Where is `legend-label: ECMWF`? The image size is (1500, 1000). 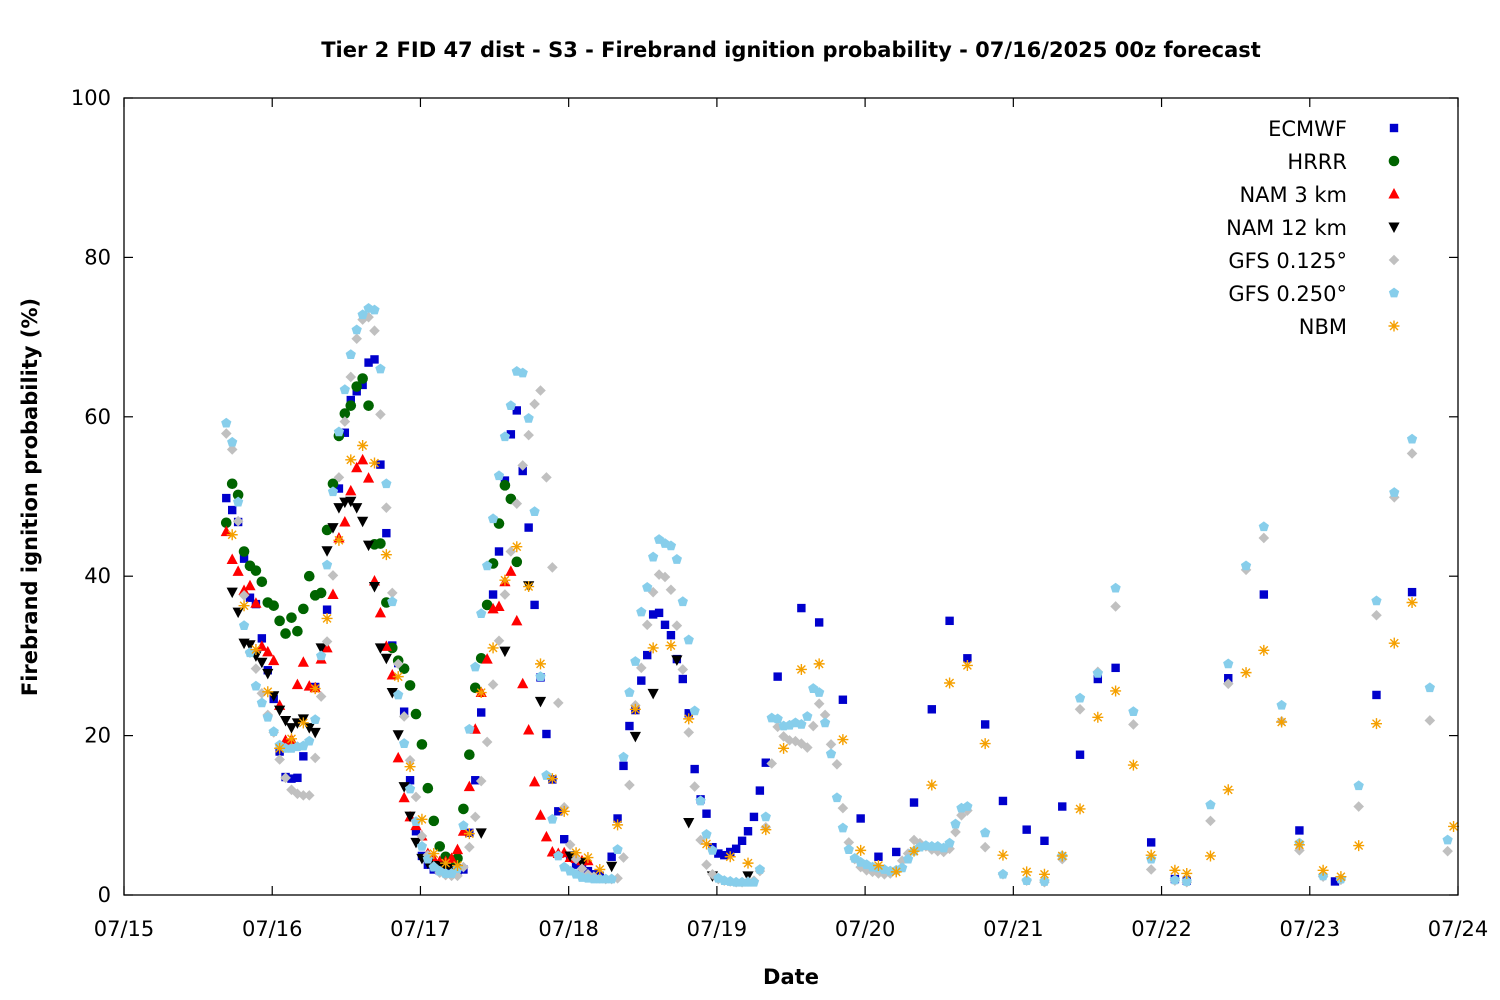
legend-label: ECMWF is located at coordinates (1307, 129).